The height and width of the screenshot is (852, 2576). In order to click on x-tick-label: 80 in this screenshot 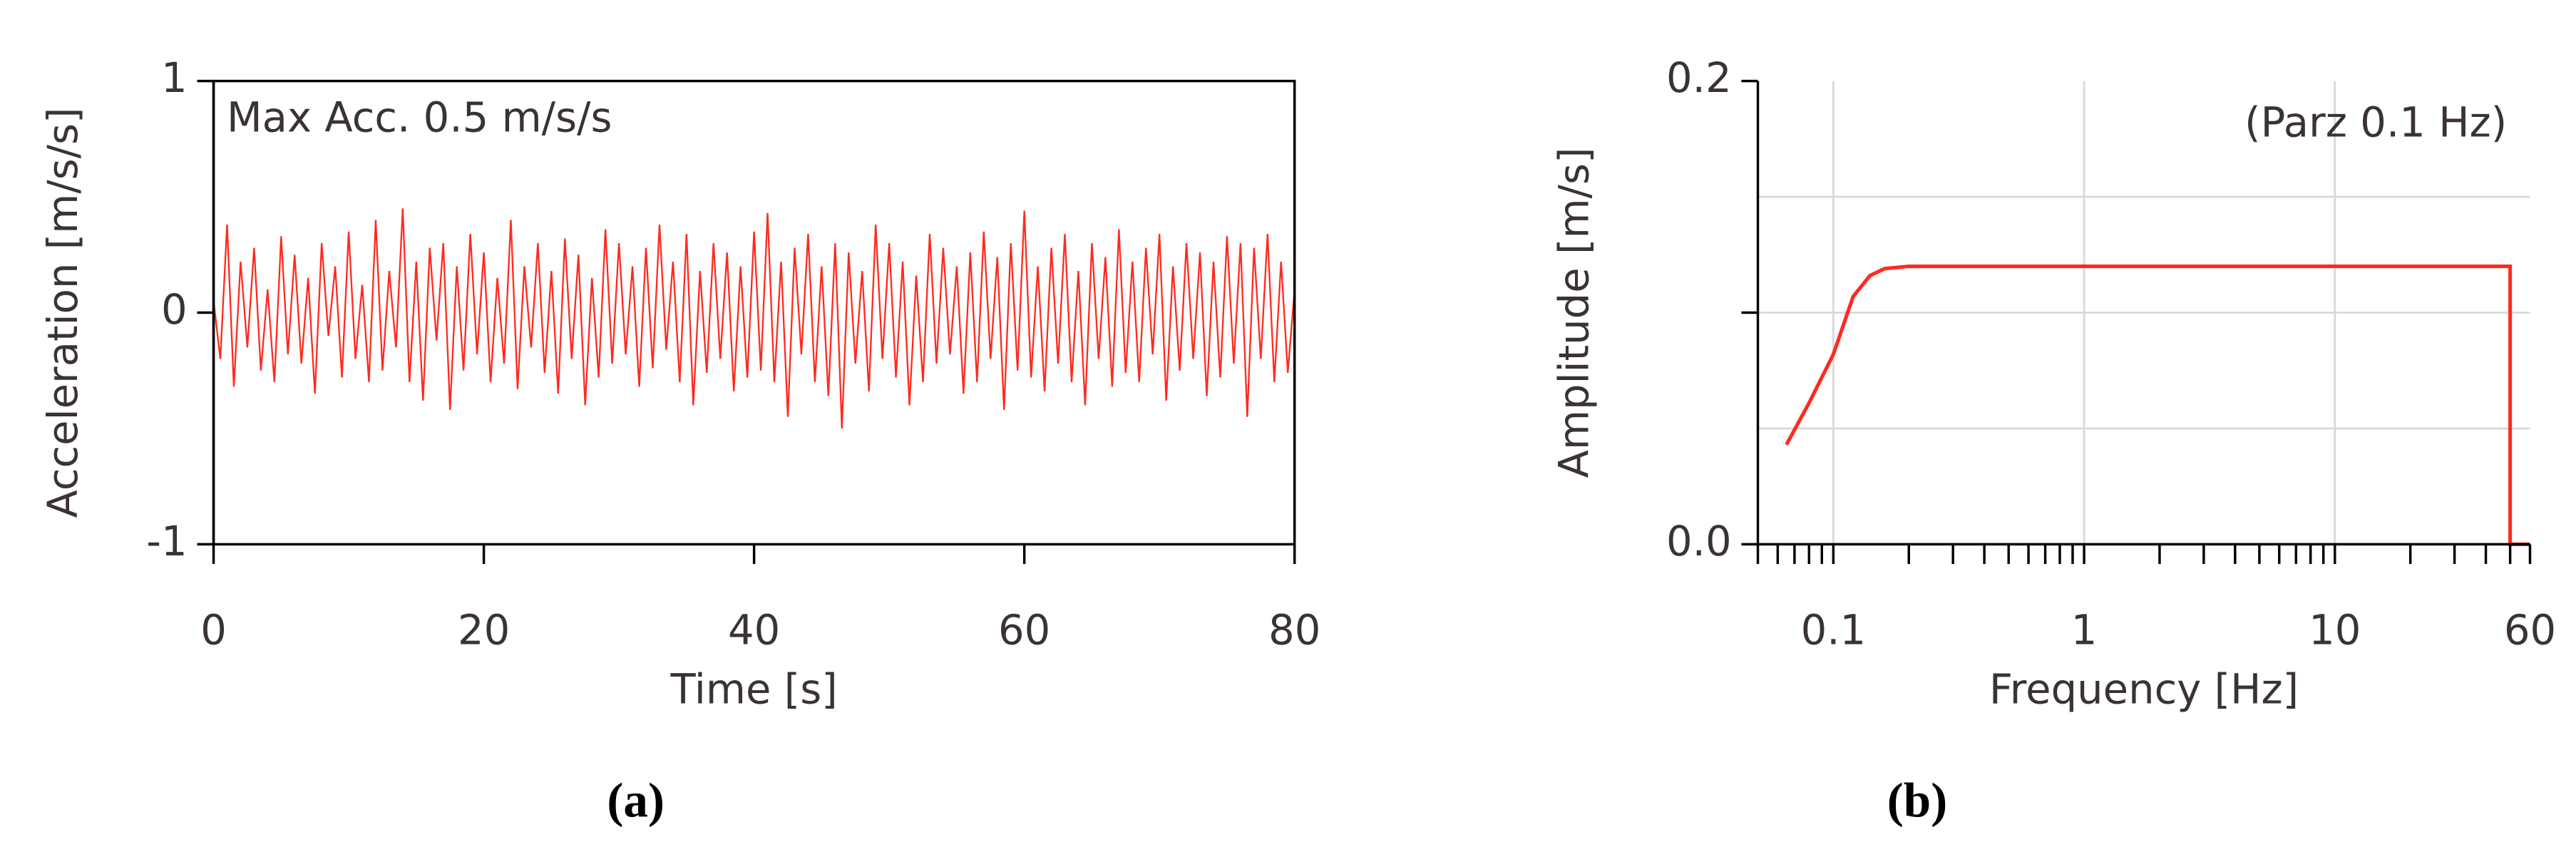, I will do `click(1294, 630)`.